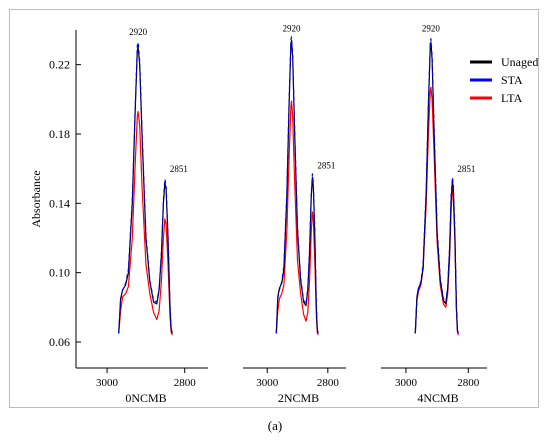 This screenshot has width=550, height=440. Describe the element at coordinates (59, 273) in the screenshot. I see `y-tick-label: 0.10` at that location.